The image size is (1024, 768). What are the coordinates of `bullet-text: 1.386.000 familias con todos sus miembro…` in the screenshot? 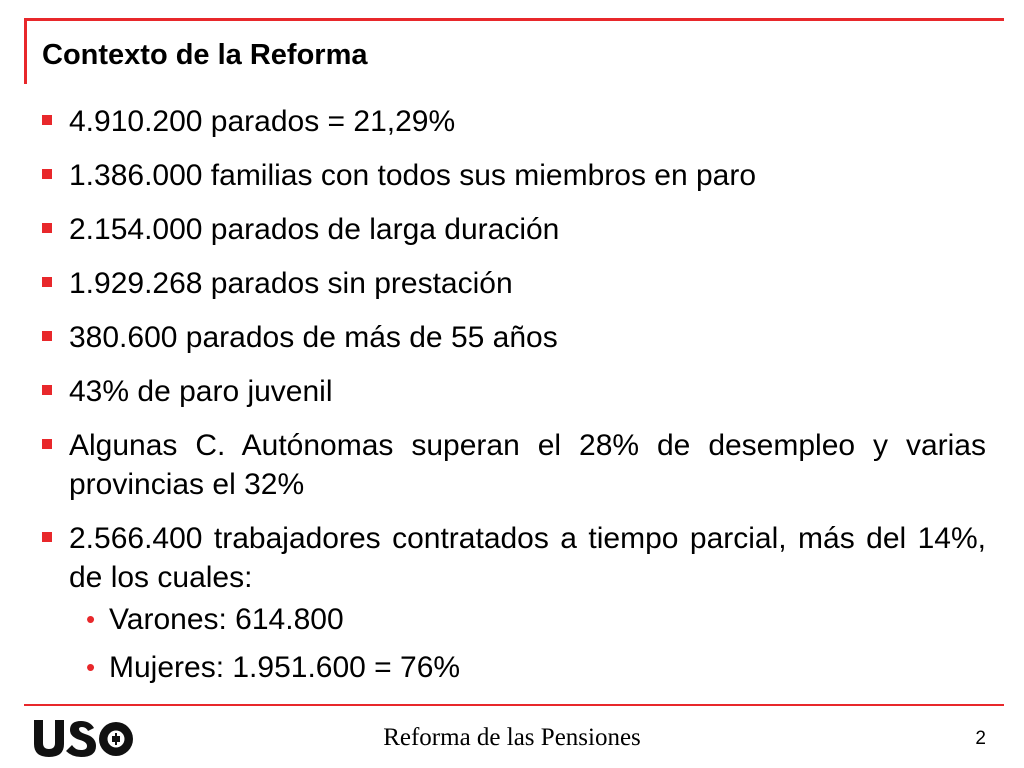 It's located at (413, 175).